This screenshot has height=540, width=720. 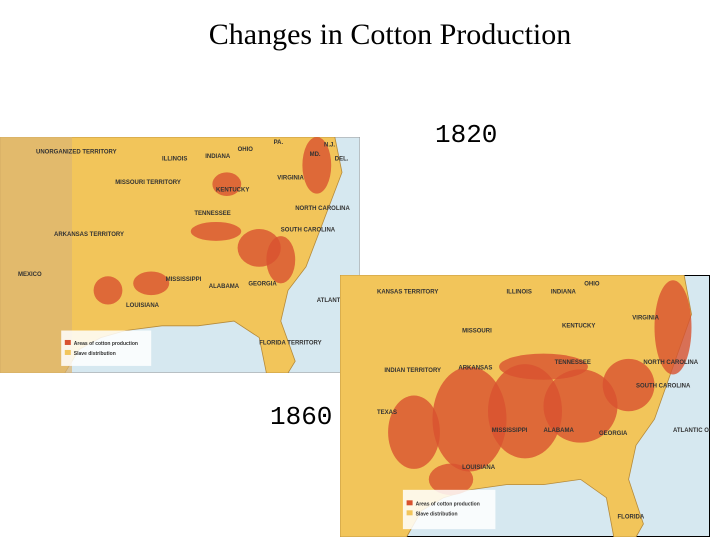 What do you see at coordinates (89, 235) in the screenshot?
I see `place-label: ARKANSAS TERRITORY` at bounding box center [89, 235].